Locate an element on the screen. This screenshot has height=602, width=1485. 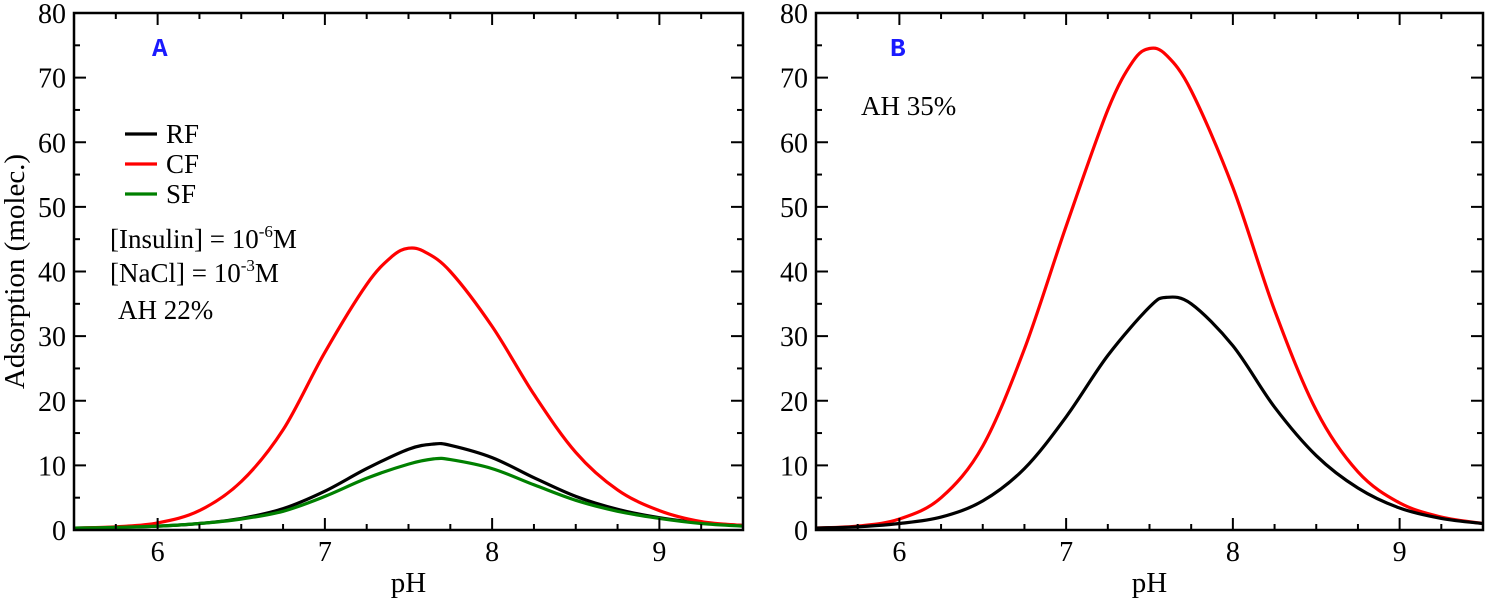
annotation-exponent: -3 is located at coordinates (248, 265).